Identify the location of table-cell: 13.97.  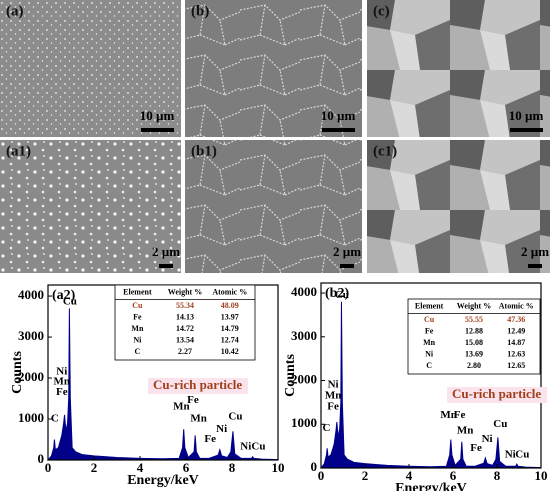
(230, 317).